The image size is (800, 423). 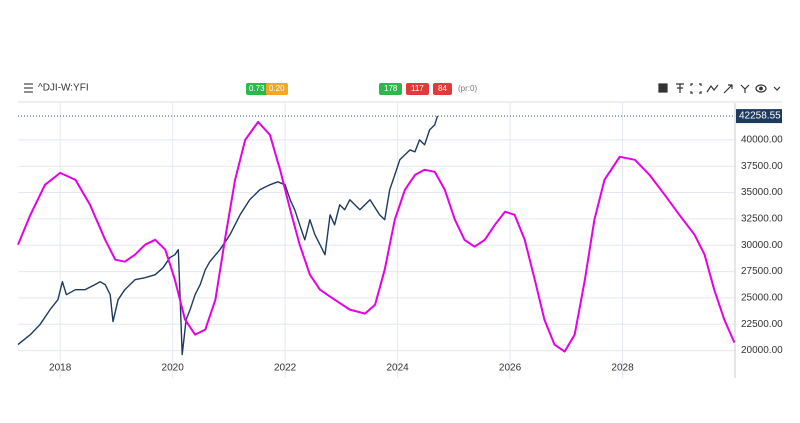 What do you see at coordinates (285, 368) in the screenshot?
I see `x-tick-label: 2022` at bounding box center [285, 368].